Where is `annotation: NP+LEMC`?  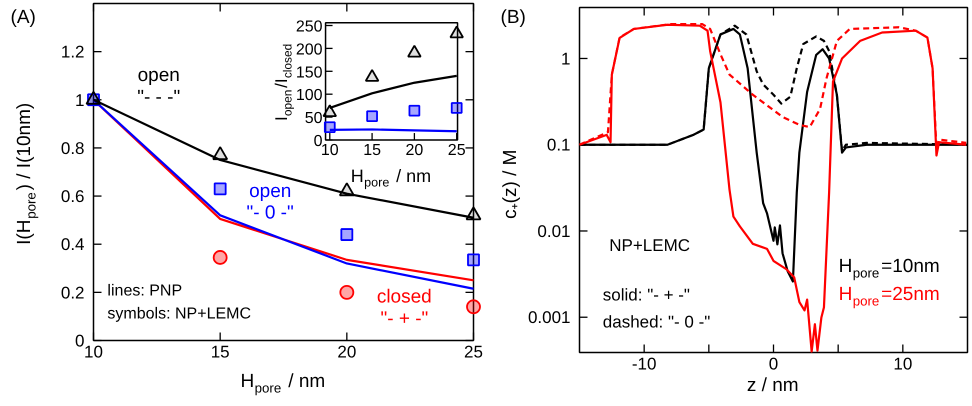 annotation: NP+LEMC is located at coordinates (649, 245).